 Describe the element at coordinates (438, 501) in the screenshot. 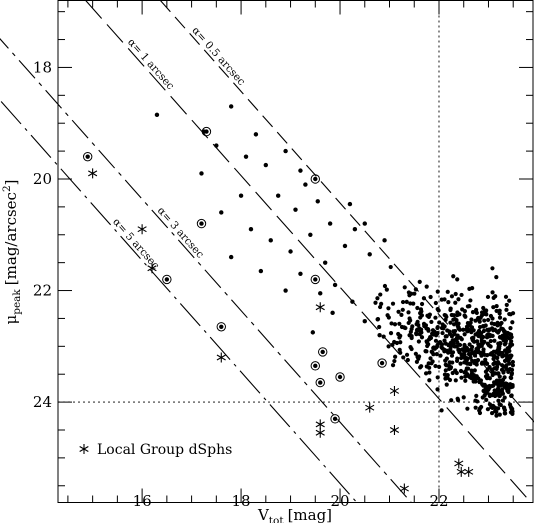

I see `x-tick-label: 22` at that location.